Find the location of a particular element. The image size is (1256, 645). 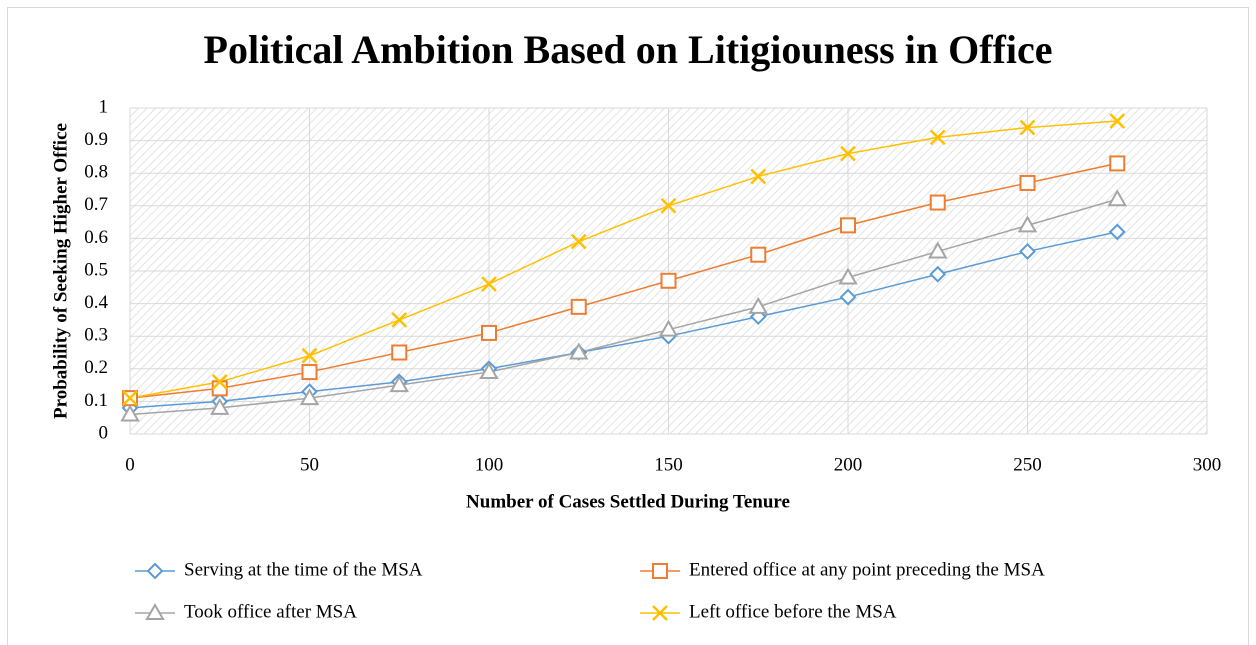

y-tick-label: 0.6 is located at coordinates (96, 237).